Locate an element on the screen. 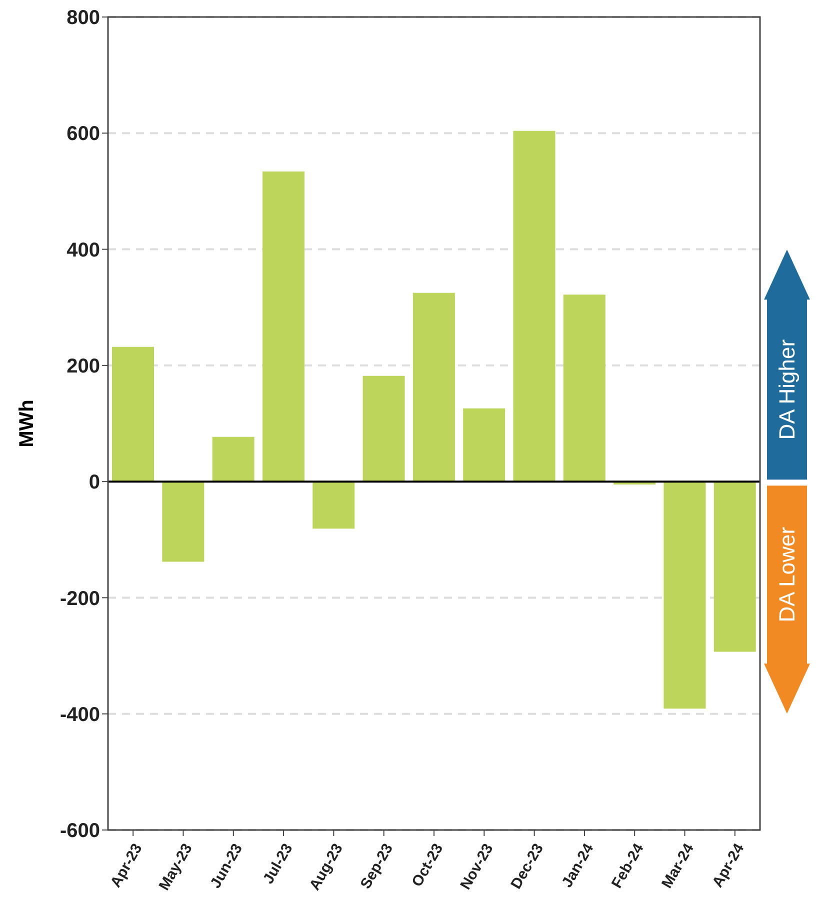 The image size is (820, 914). y-tick-label: -600 is located at coordinates (80, 831).